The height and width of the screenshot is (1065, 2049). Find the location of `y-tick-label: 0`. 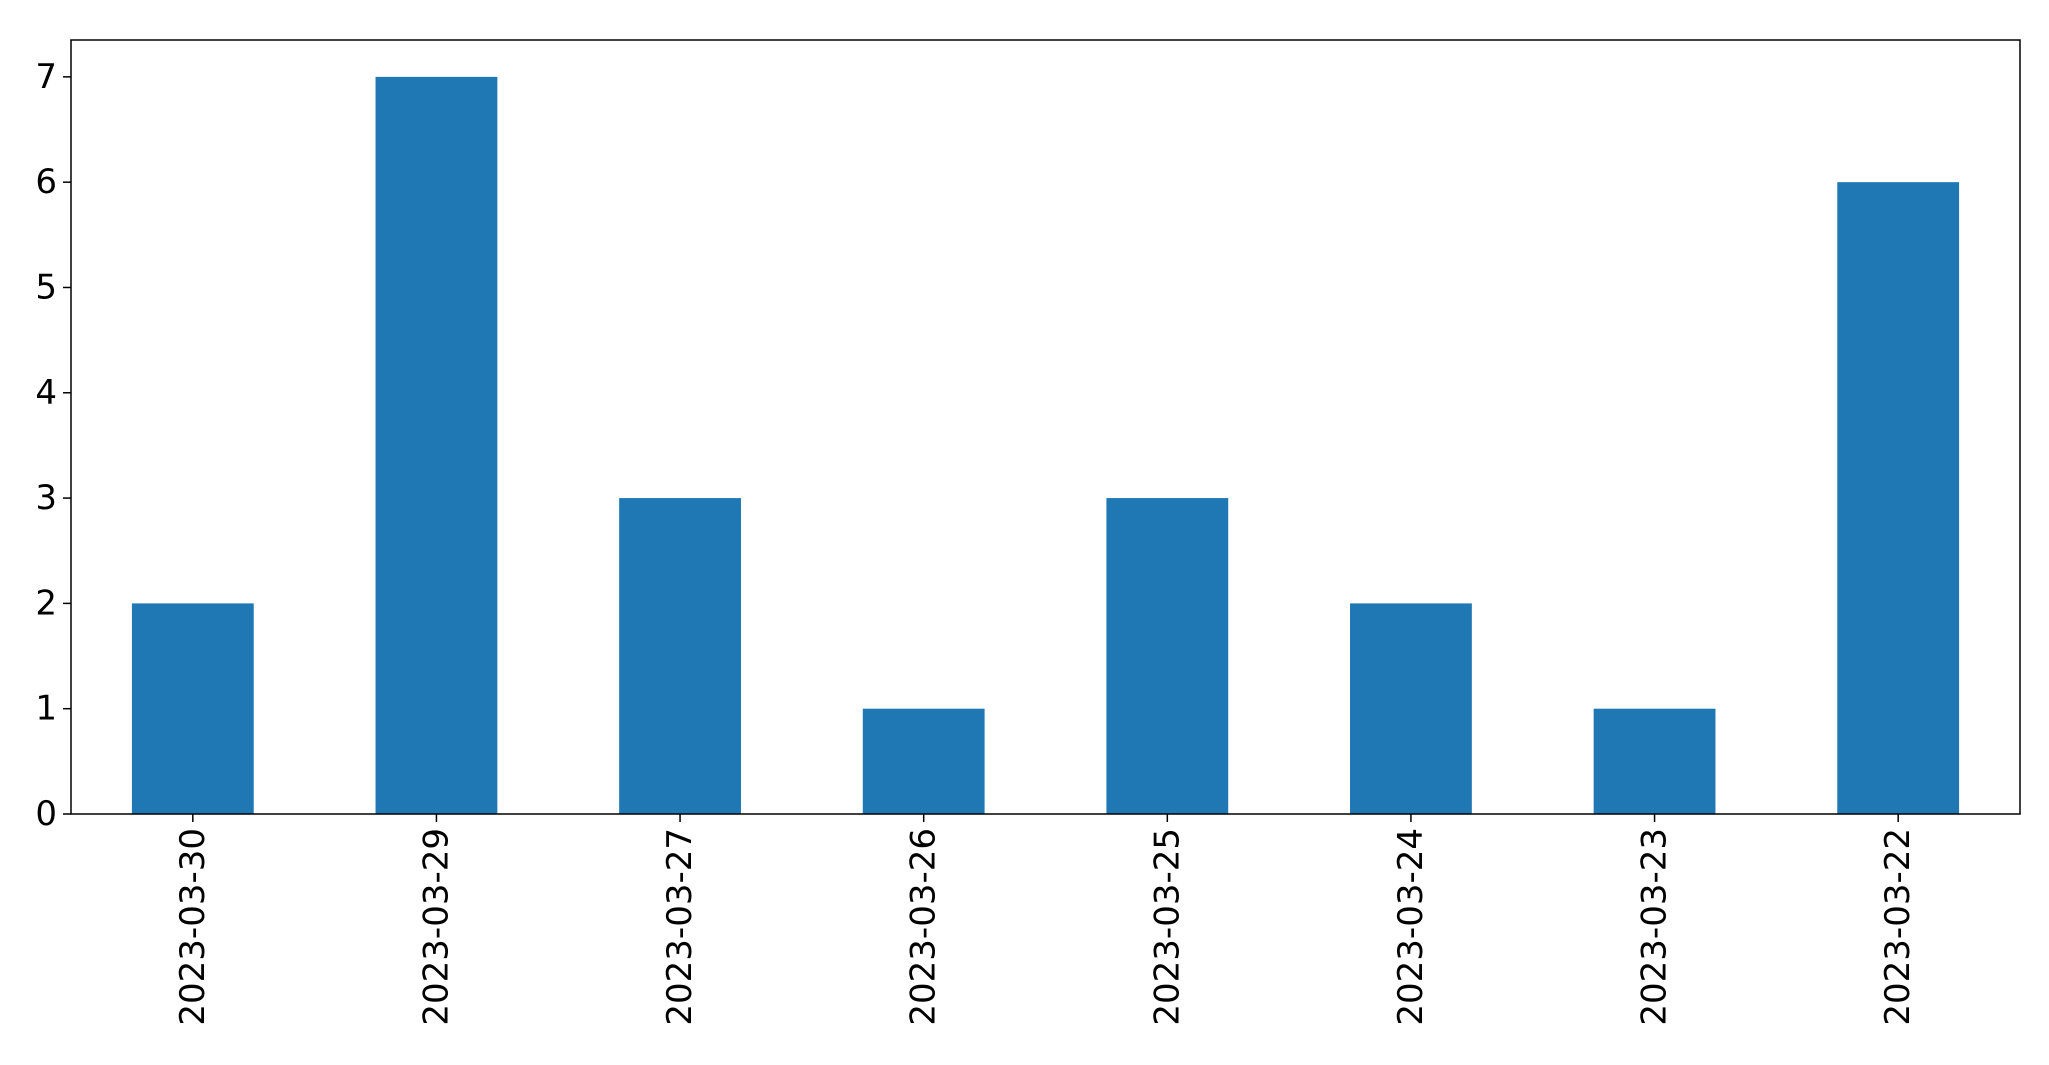

y-tick-label: 0 is located at coordinates (46, 814).